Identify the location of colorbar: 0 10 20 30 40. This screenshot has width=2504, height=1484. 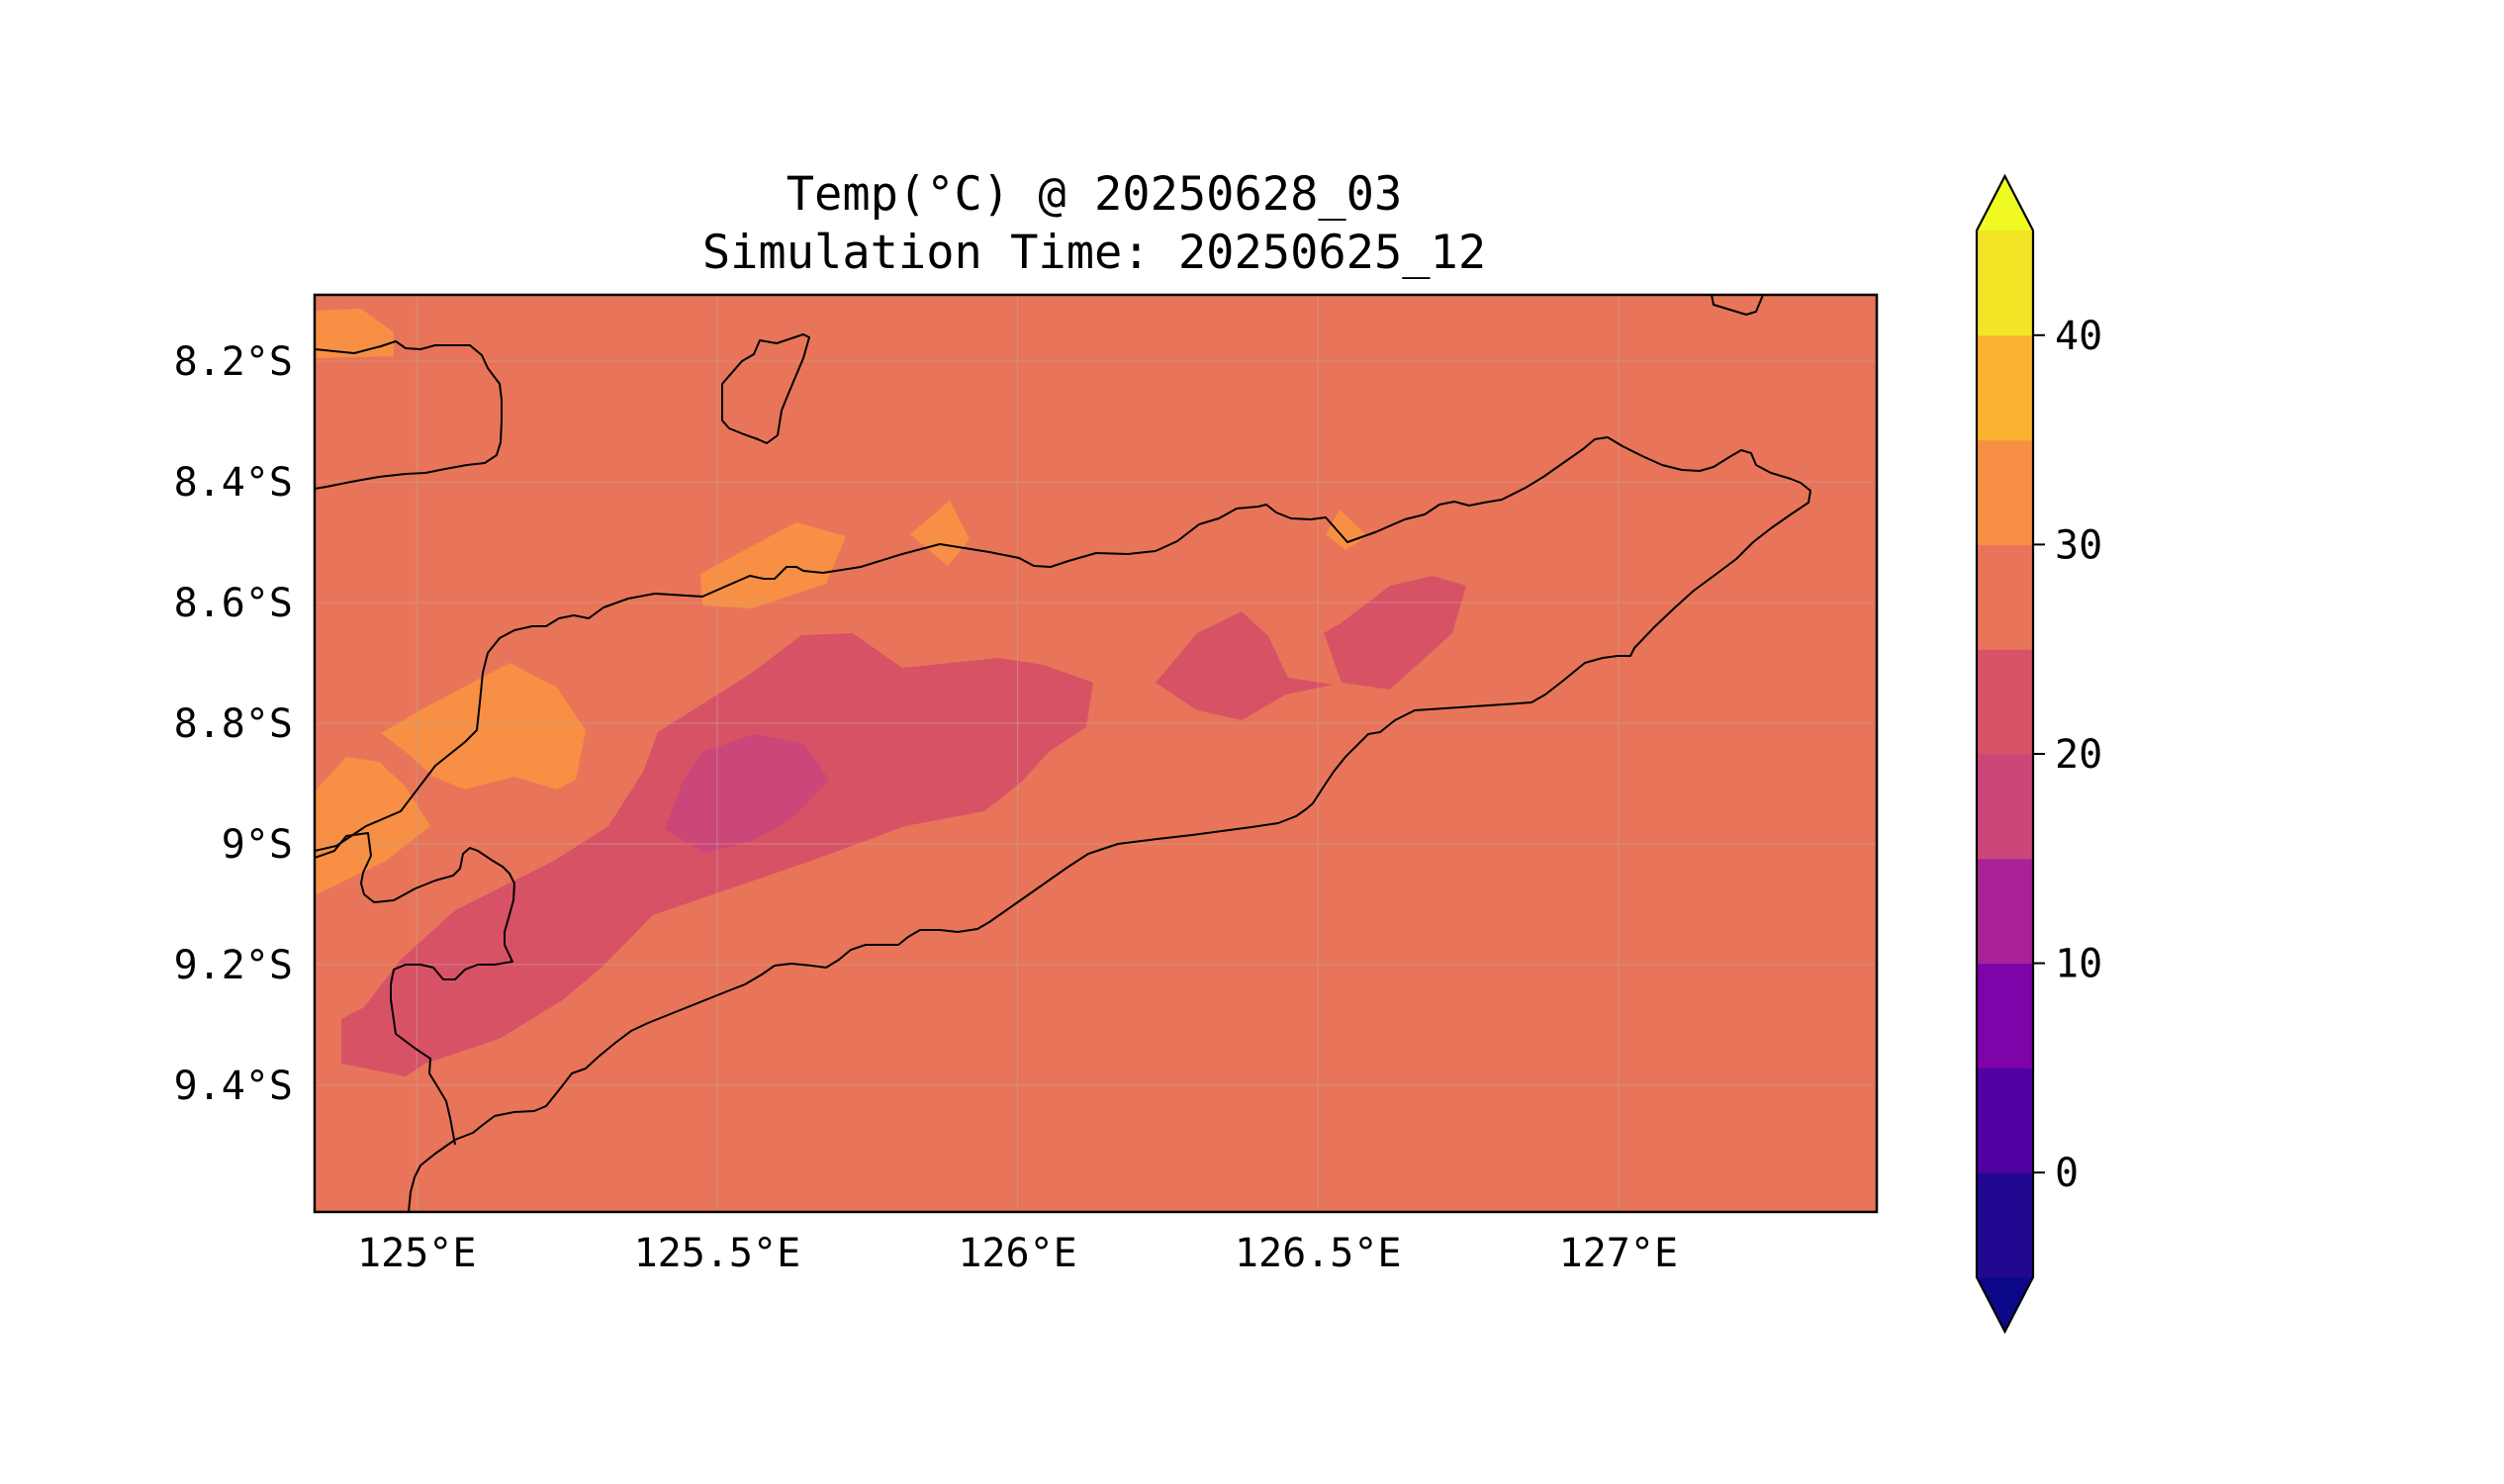
(2038, 754).